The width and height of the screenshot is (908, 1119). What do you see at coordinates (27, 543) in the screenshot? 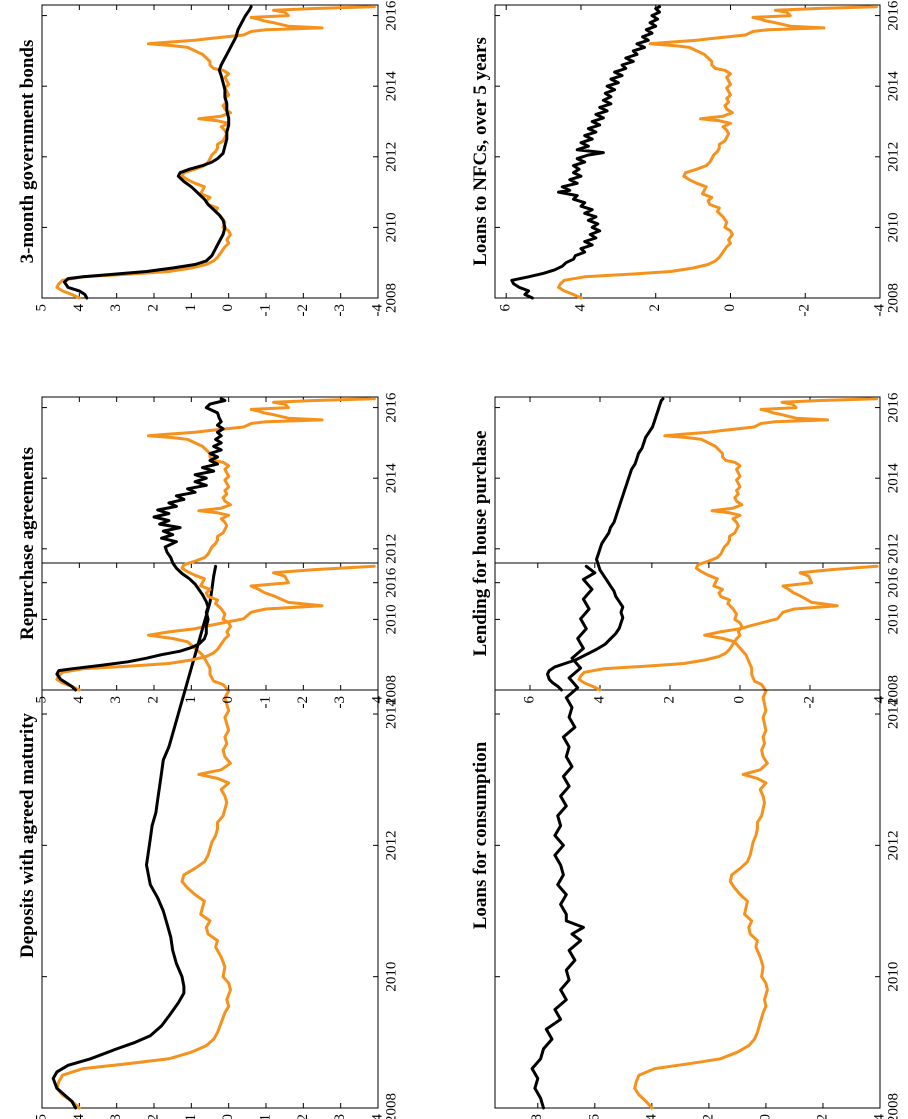
I see `panel-title: Repurchase agreements` at bounding box center [27, 543].